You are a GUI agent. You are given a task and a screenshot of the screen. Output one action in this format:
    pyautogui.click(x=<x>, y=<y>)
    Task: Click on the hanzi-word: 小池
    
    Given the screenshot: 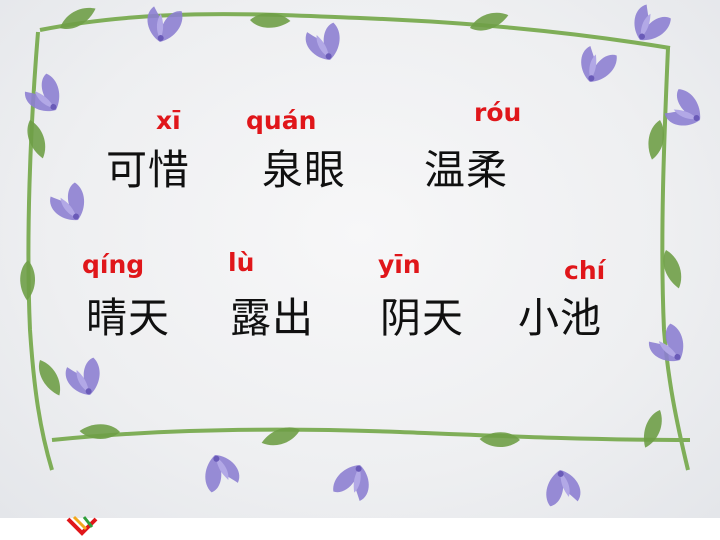 What is the action you would take?
    pyautogui.click(x=560, y=318)
    